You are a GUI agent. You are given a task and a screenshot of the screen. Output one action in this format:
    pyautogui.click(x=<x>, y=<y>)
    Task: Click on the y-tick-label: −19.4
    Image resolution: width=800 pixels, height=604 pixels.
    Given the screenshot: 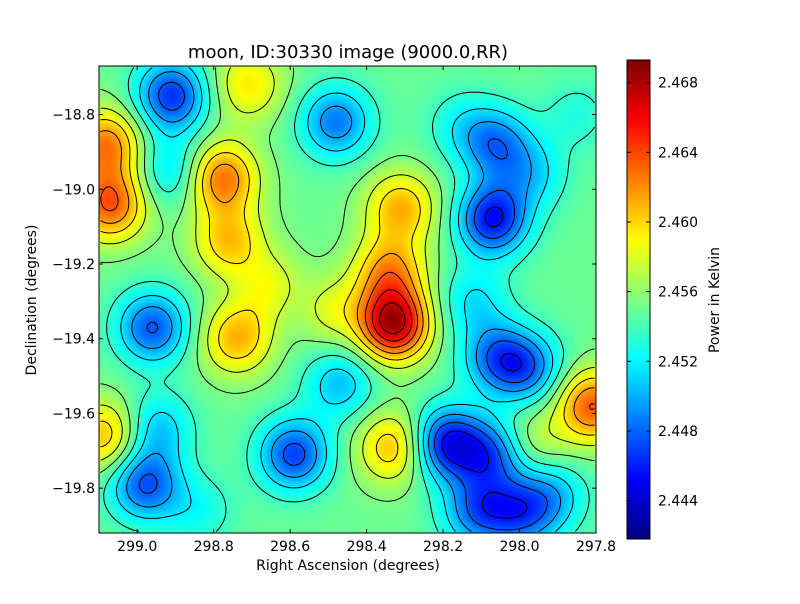 What is the action you would take?
    pyautogui.click(x=73, y=340)
    